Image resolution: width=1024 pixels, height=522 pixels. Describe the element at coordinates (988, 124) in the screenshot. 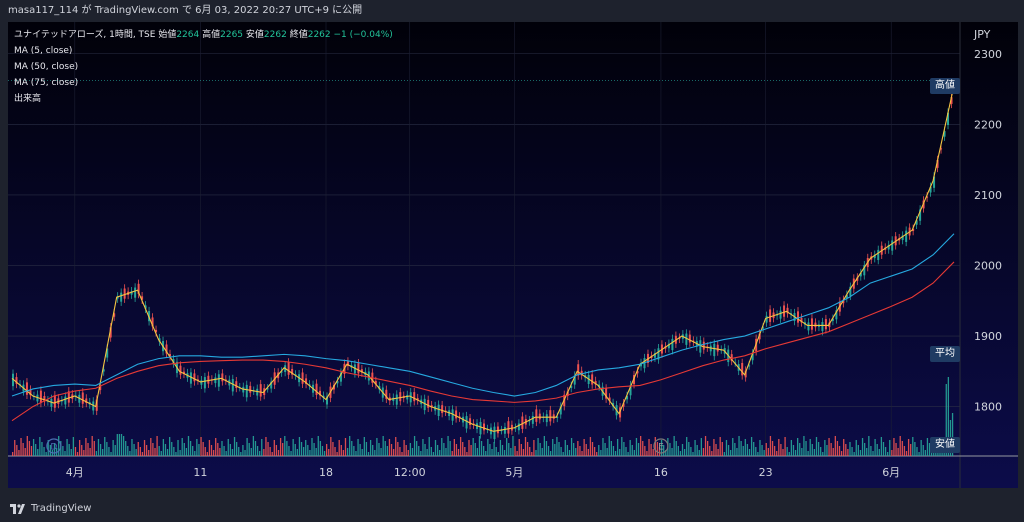

I see `y-tick-label: 2200` at that location.